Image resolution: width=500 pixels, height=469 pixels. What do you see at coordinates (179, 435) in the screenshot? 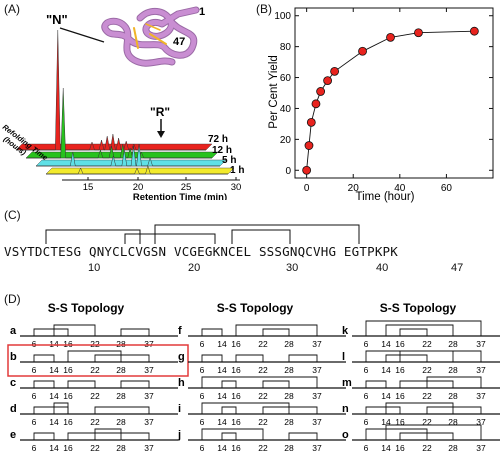
I see `topology-letter-j: j` at bounding box center [179, 435].